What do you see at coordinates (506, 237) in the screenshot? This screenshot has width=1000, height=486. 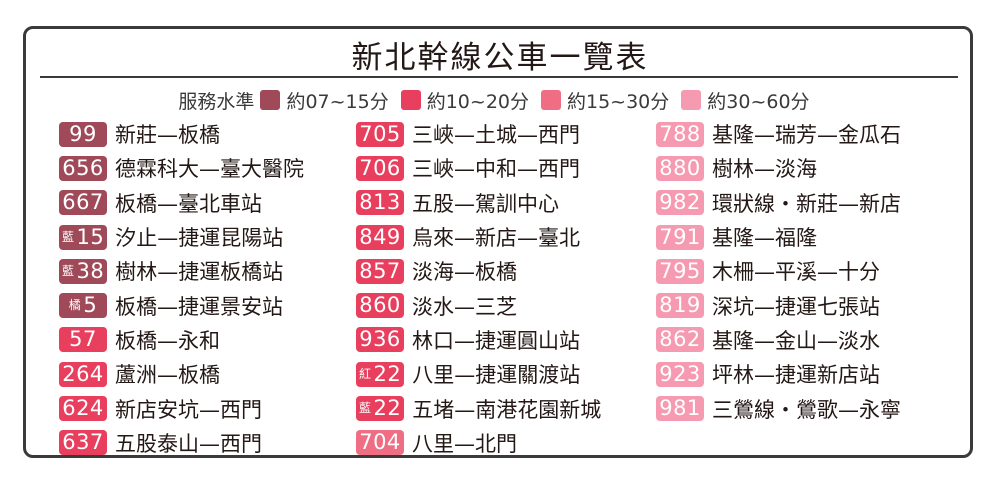 I see `route-row: 849 烏來—新店—臺北` at bounding box center [506, 237].